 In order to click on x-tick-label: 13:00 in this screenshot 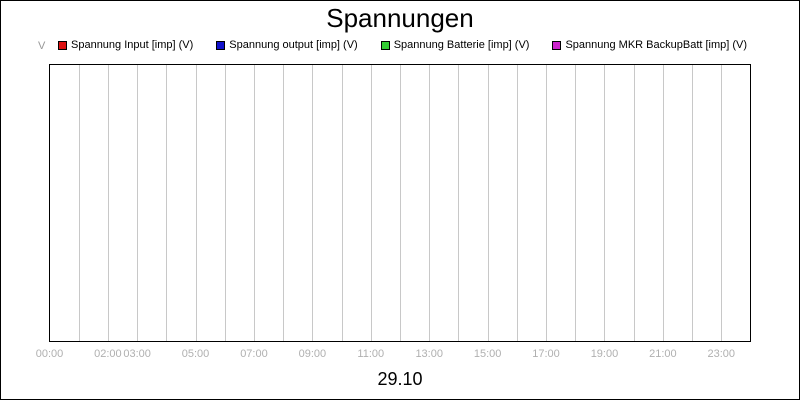, I will do `click(429, 354)`.